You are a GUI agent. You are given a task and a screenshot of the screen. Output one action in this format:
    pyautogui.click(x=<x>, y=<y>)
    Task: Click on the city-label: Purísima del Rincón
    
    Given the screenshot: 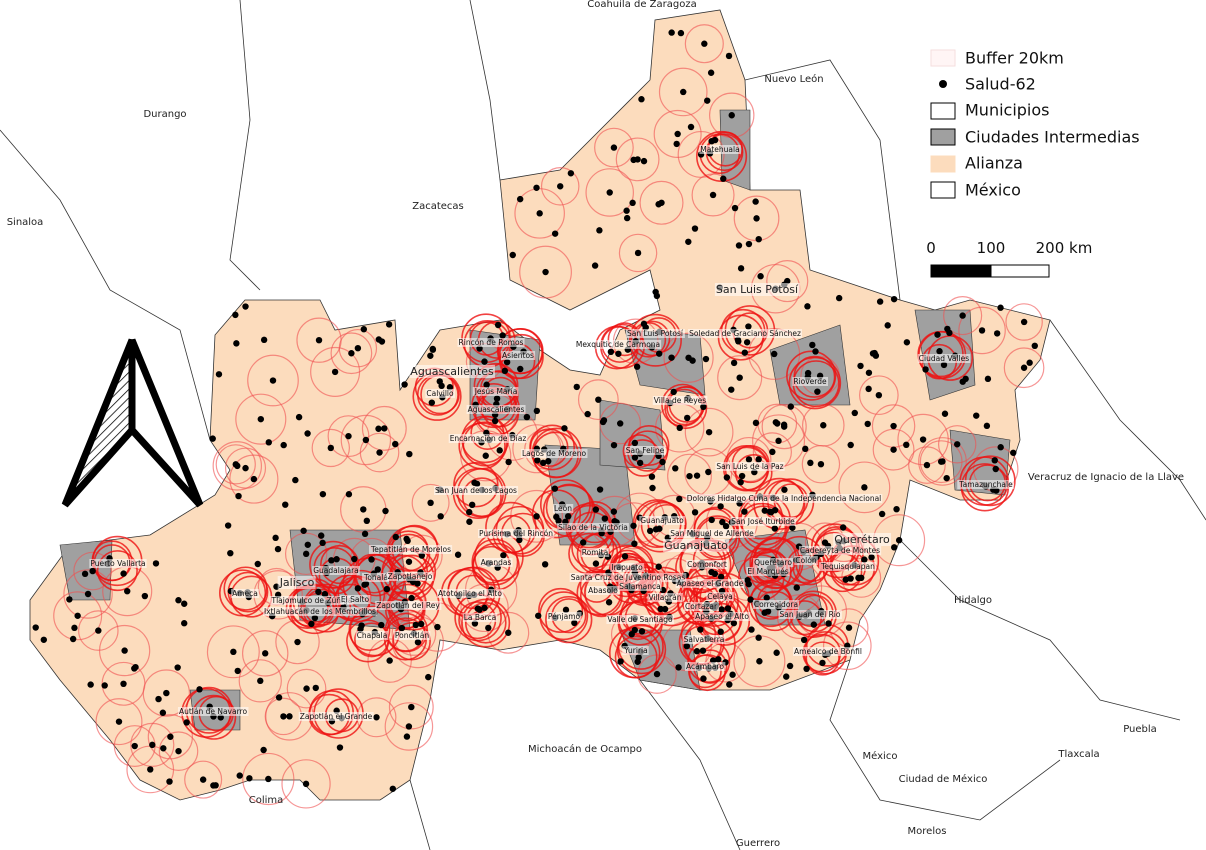 What is the action you would take?
    pyautogui.click(x=516, y=533)
    